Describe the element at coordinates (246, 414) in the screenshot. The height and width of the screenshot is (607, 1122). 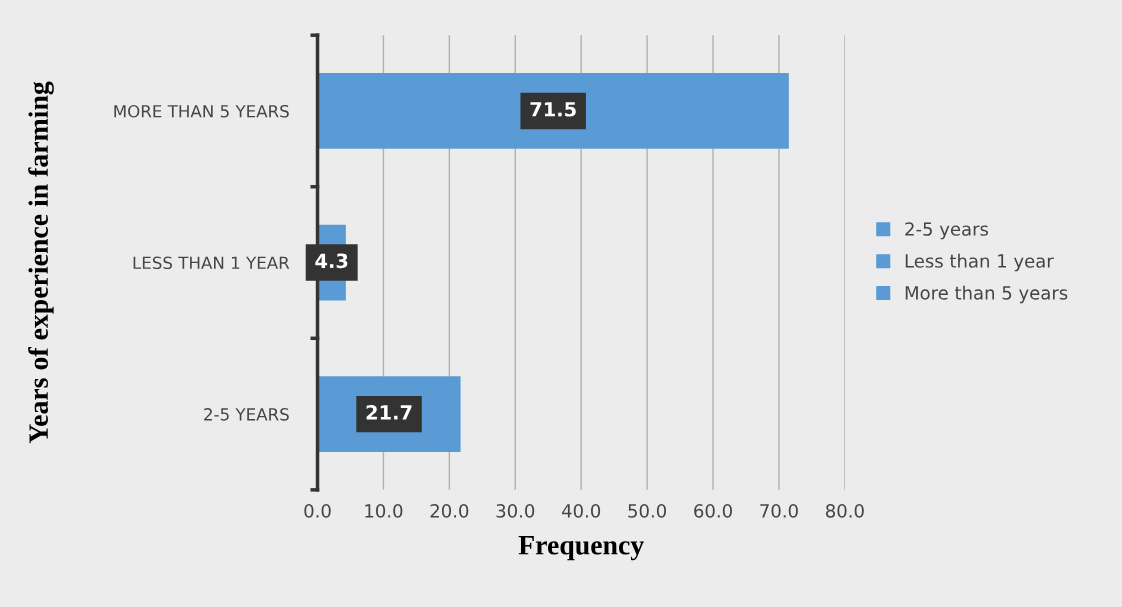
I see `y-tick-label: 2-5 YEARS` at that location.